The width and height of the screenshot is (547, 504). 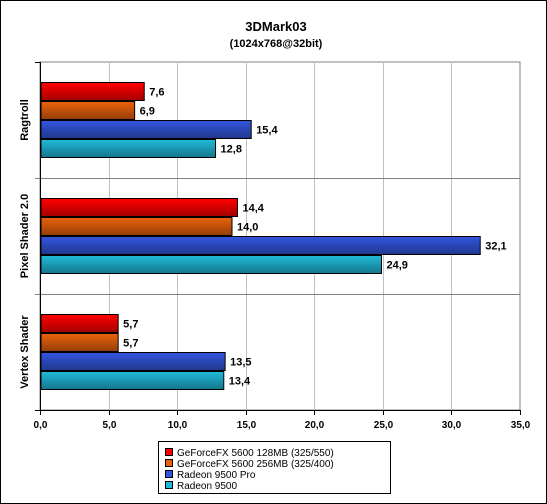 I want to click on legend-entry: Radeon 9500 Pro, so click(x=216, y=475).